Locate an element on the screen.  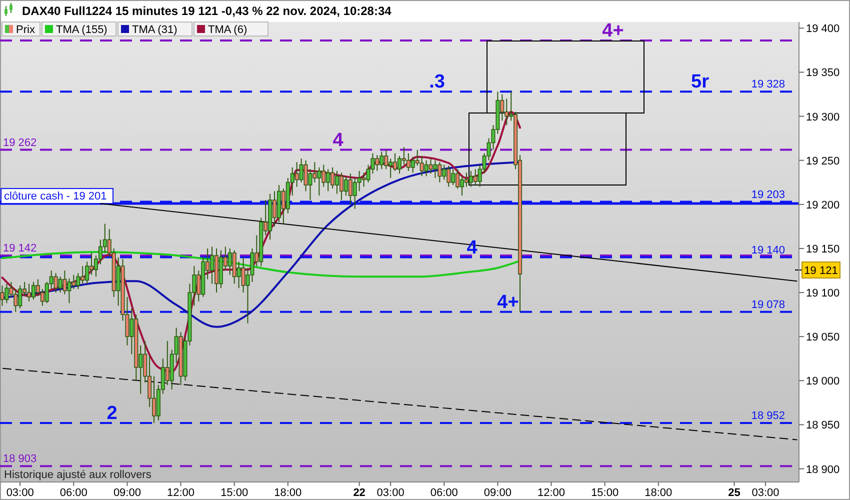
annotation: 18 903 is located at coordinates (20, 459).